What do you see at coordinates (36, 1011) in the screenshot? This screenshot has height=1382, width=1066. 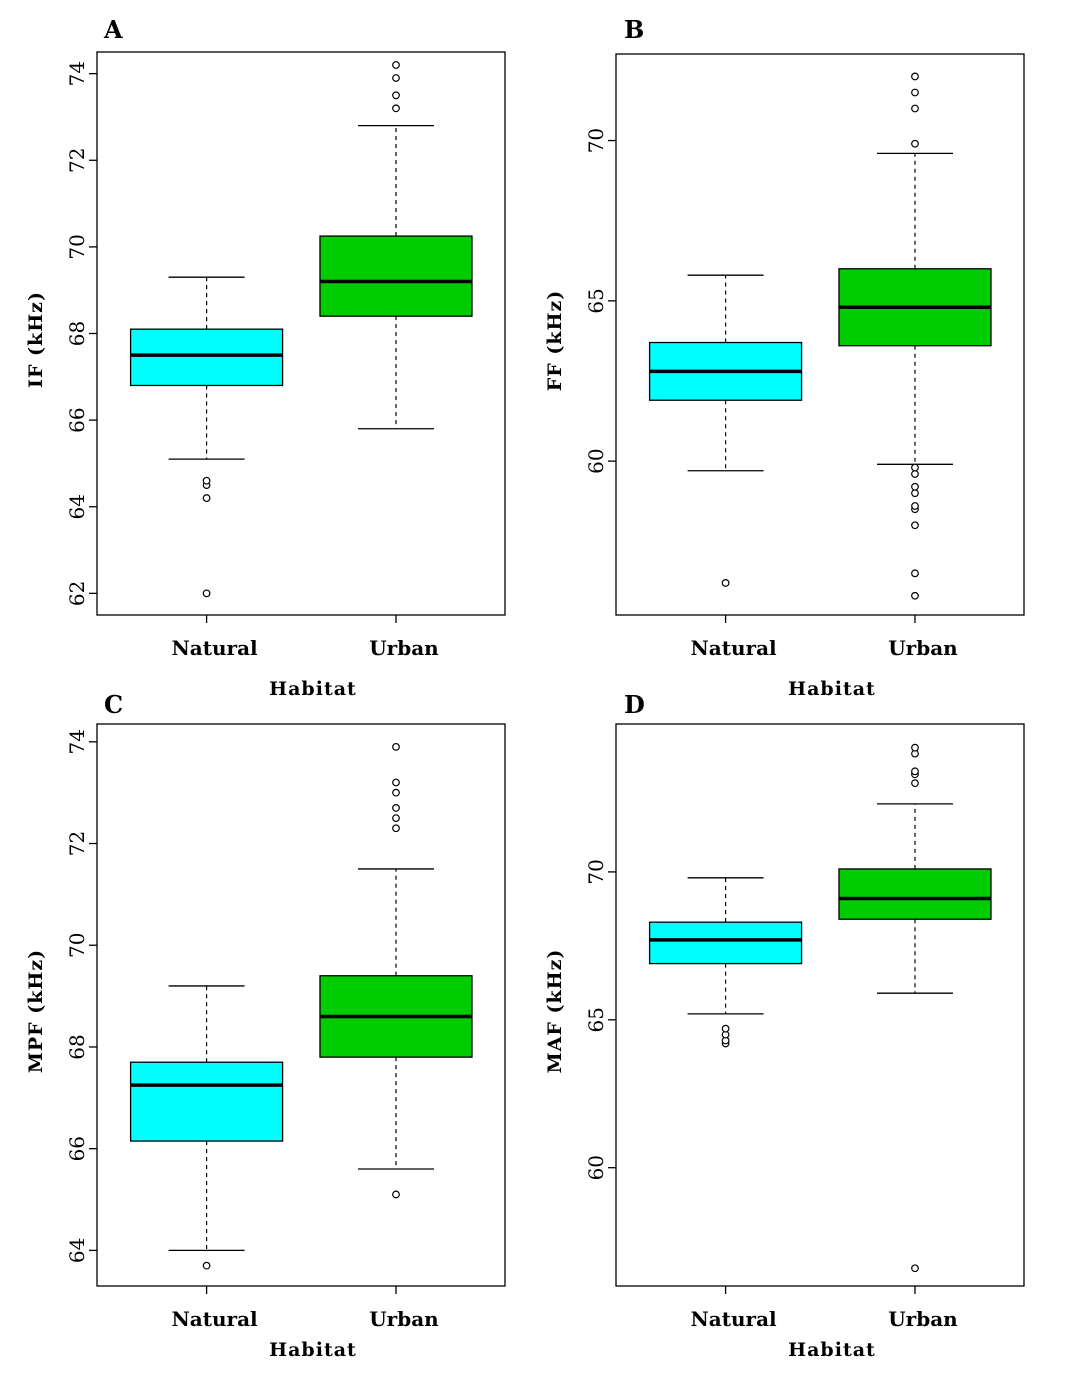 I see `y-axis-label: MPF (kHz)` at bounding box center [36, 1011].